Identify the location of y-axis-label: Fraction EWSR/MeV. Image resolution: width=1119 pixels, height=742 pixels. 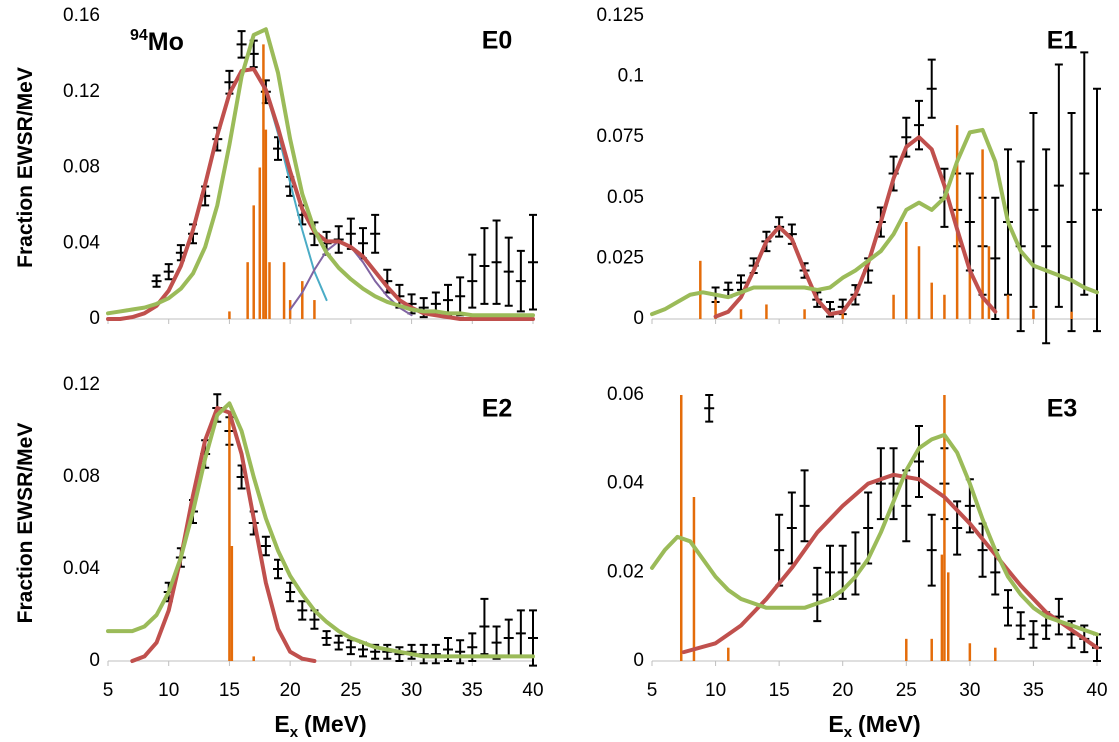
(25, 167).